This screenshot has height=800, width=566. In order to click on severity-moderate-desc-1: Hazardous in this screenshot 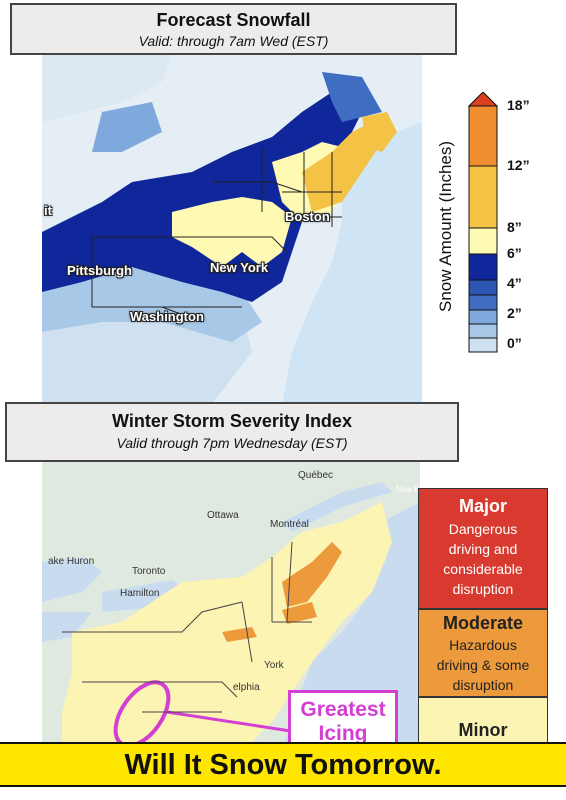, I will do `click(483, 645)`.